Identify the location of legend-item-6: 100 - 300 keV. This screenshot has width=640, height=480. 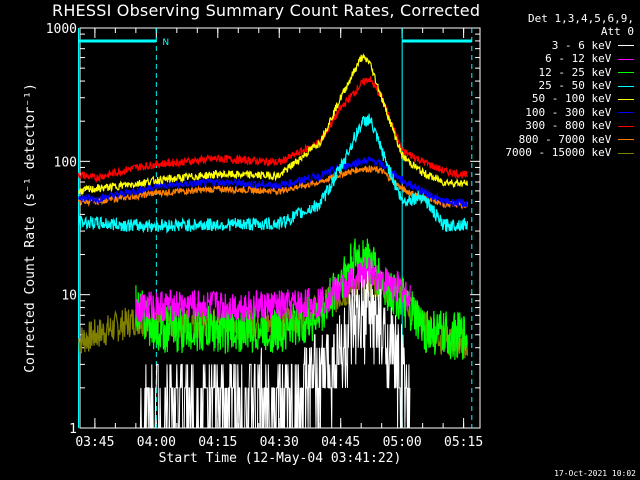
(554, 112).